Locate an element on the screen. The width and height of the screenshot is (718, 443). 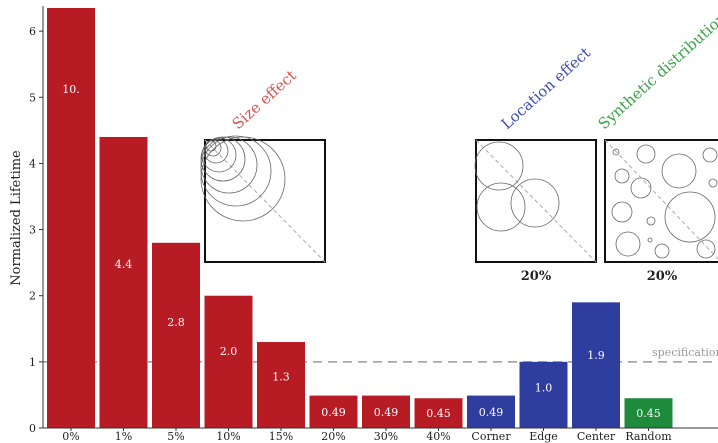
bar-value-label: 1.3 is located at coordinates (281, 377).